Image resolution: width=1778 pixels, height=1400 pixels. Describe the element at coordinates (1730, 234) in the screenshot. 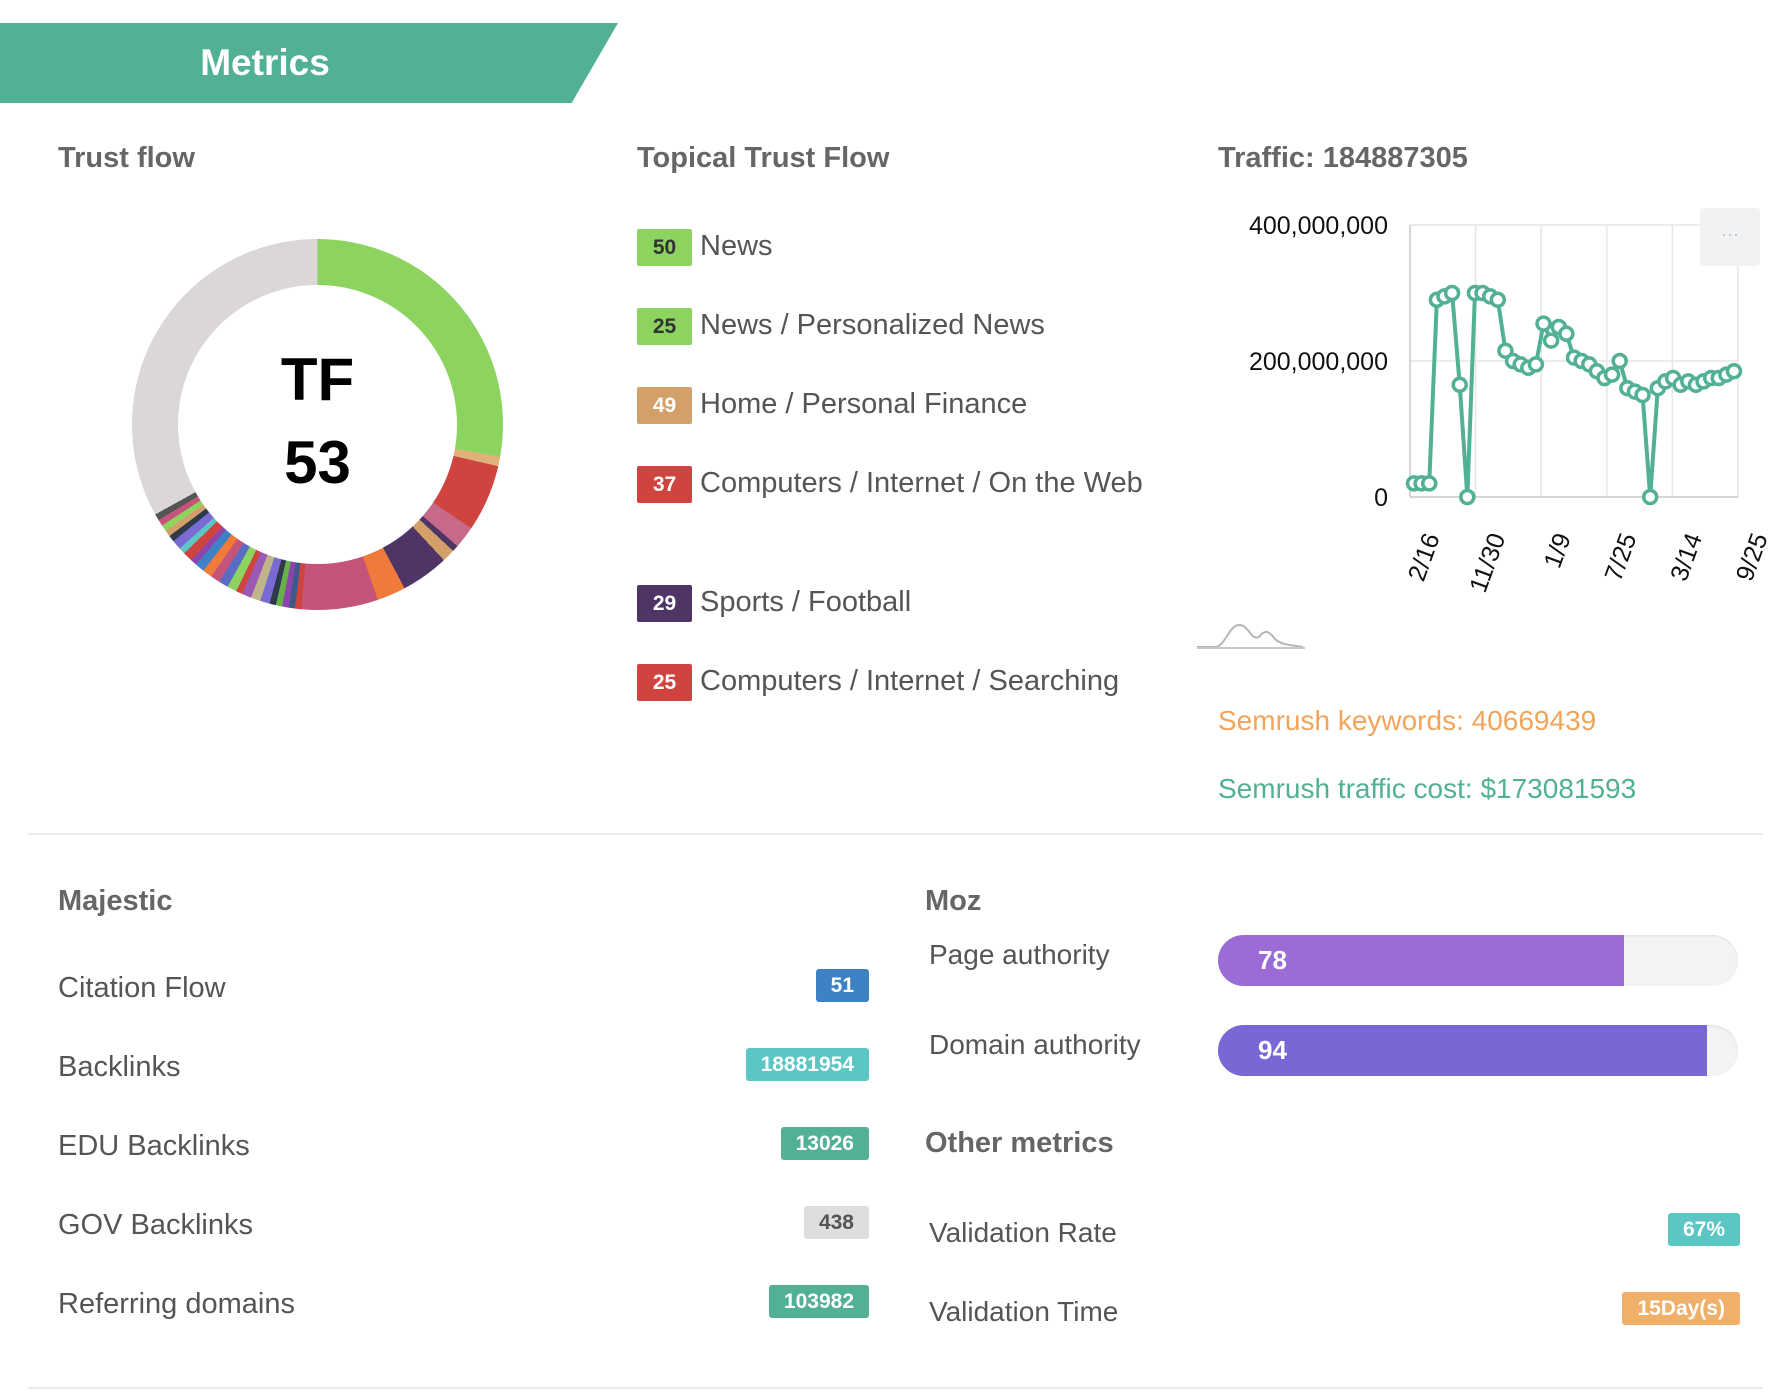

I see `chart-menu-icon: ···` at that location.